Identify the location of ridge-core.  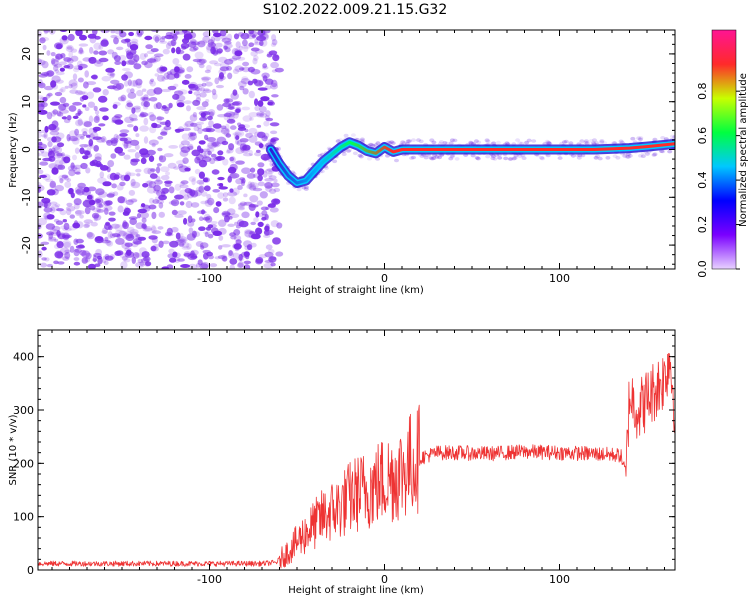
(472, 162).